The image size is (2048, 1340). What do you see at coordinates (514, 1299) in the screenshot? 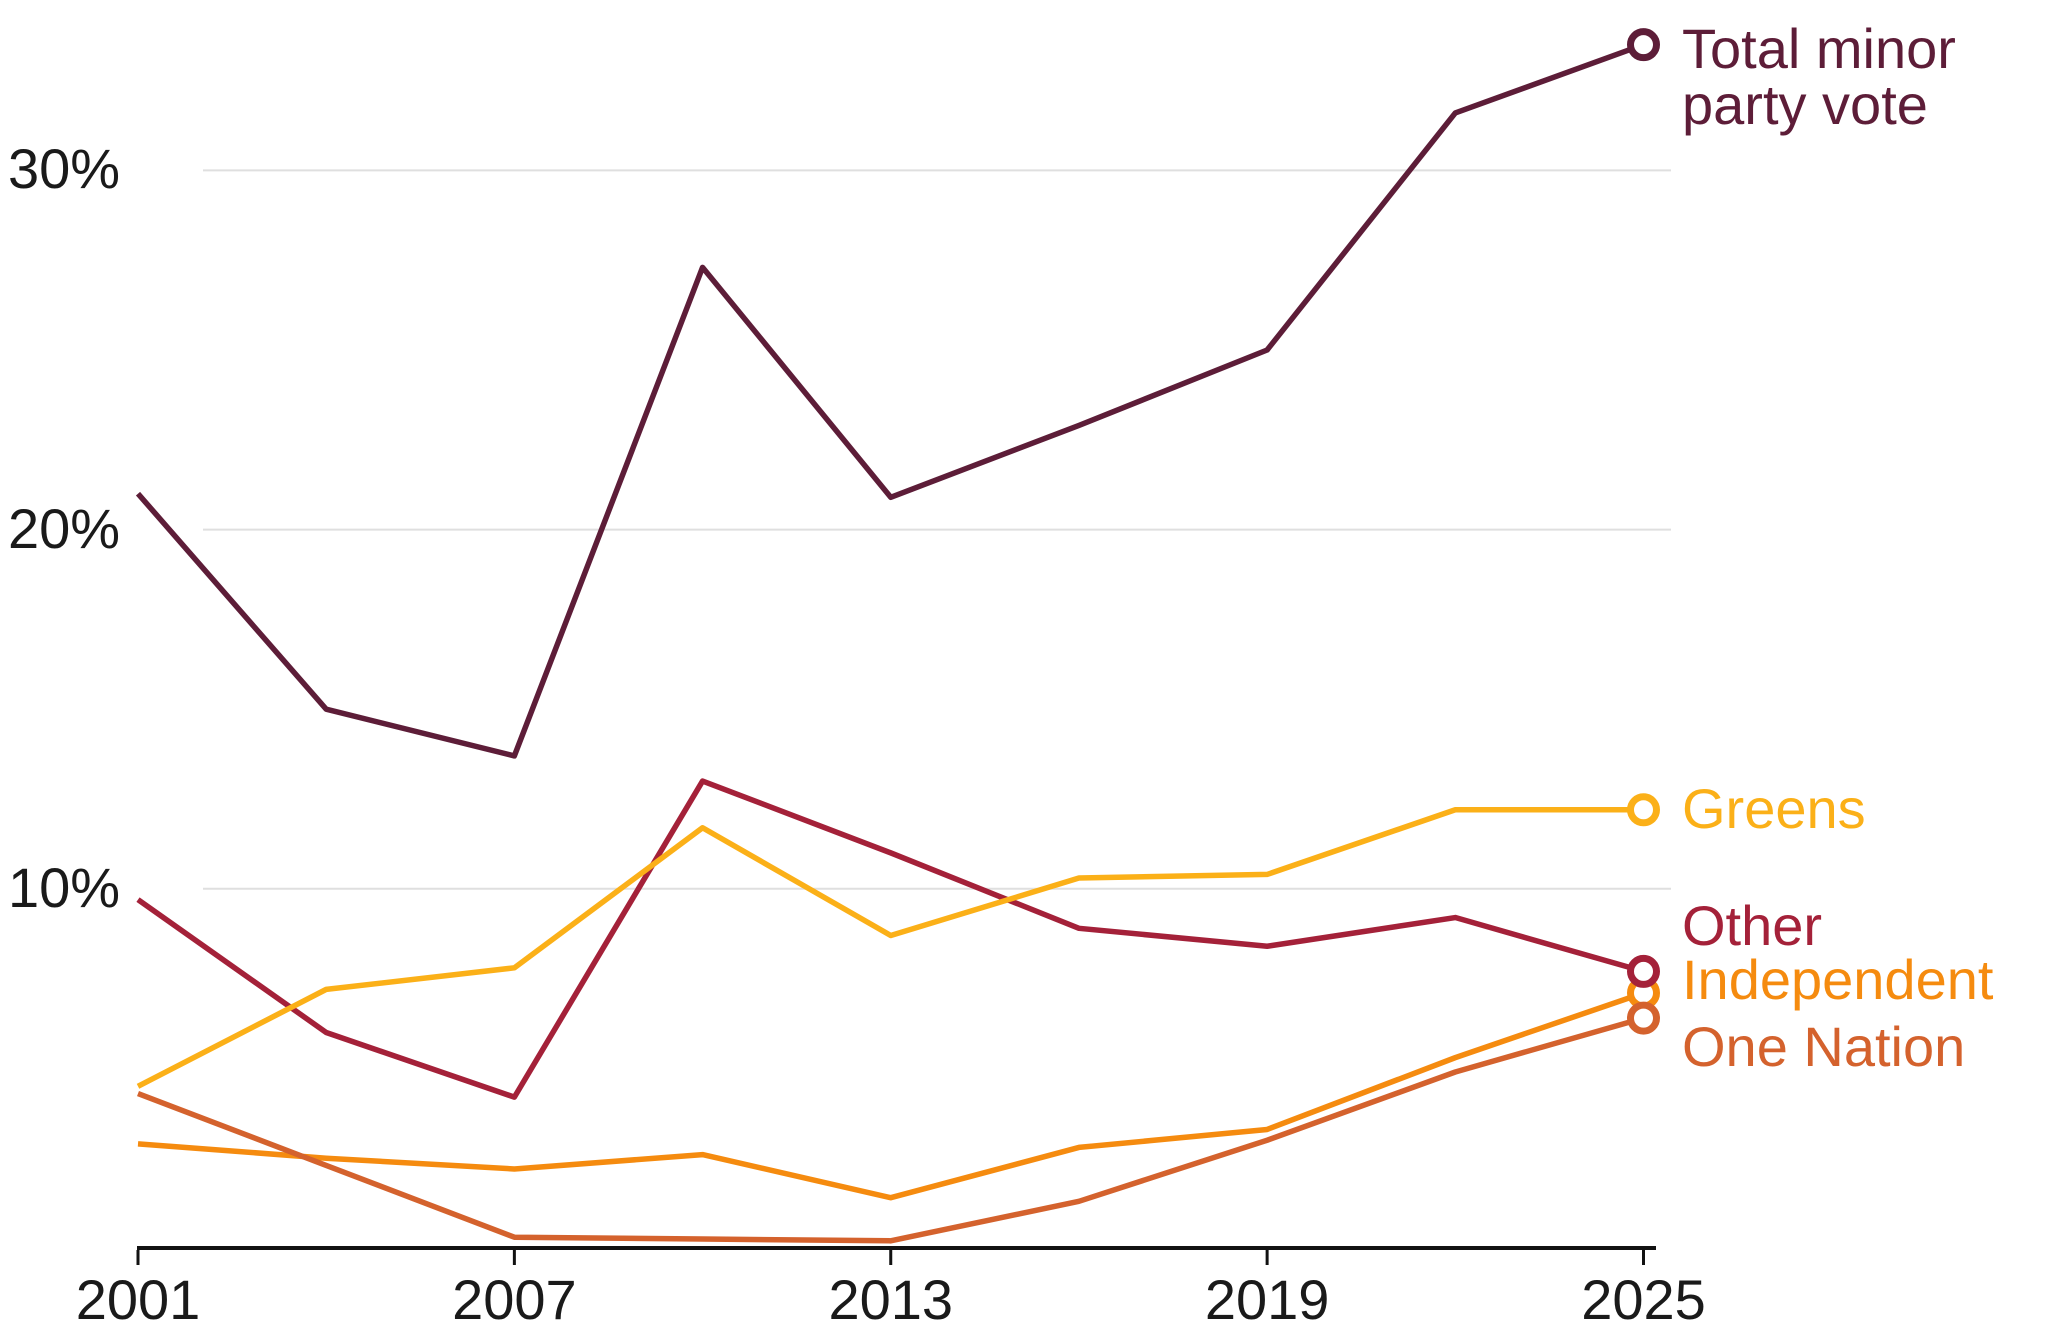
I see `x-tick-label-2007: 2007` at bounding box center [514, 1299].